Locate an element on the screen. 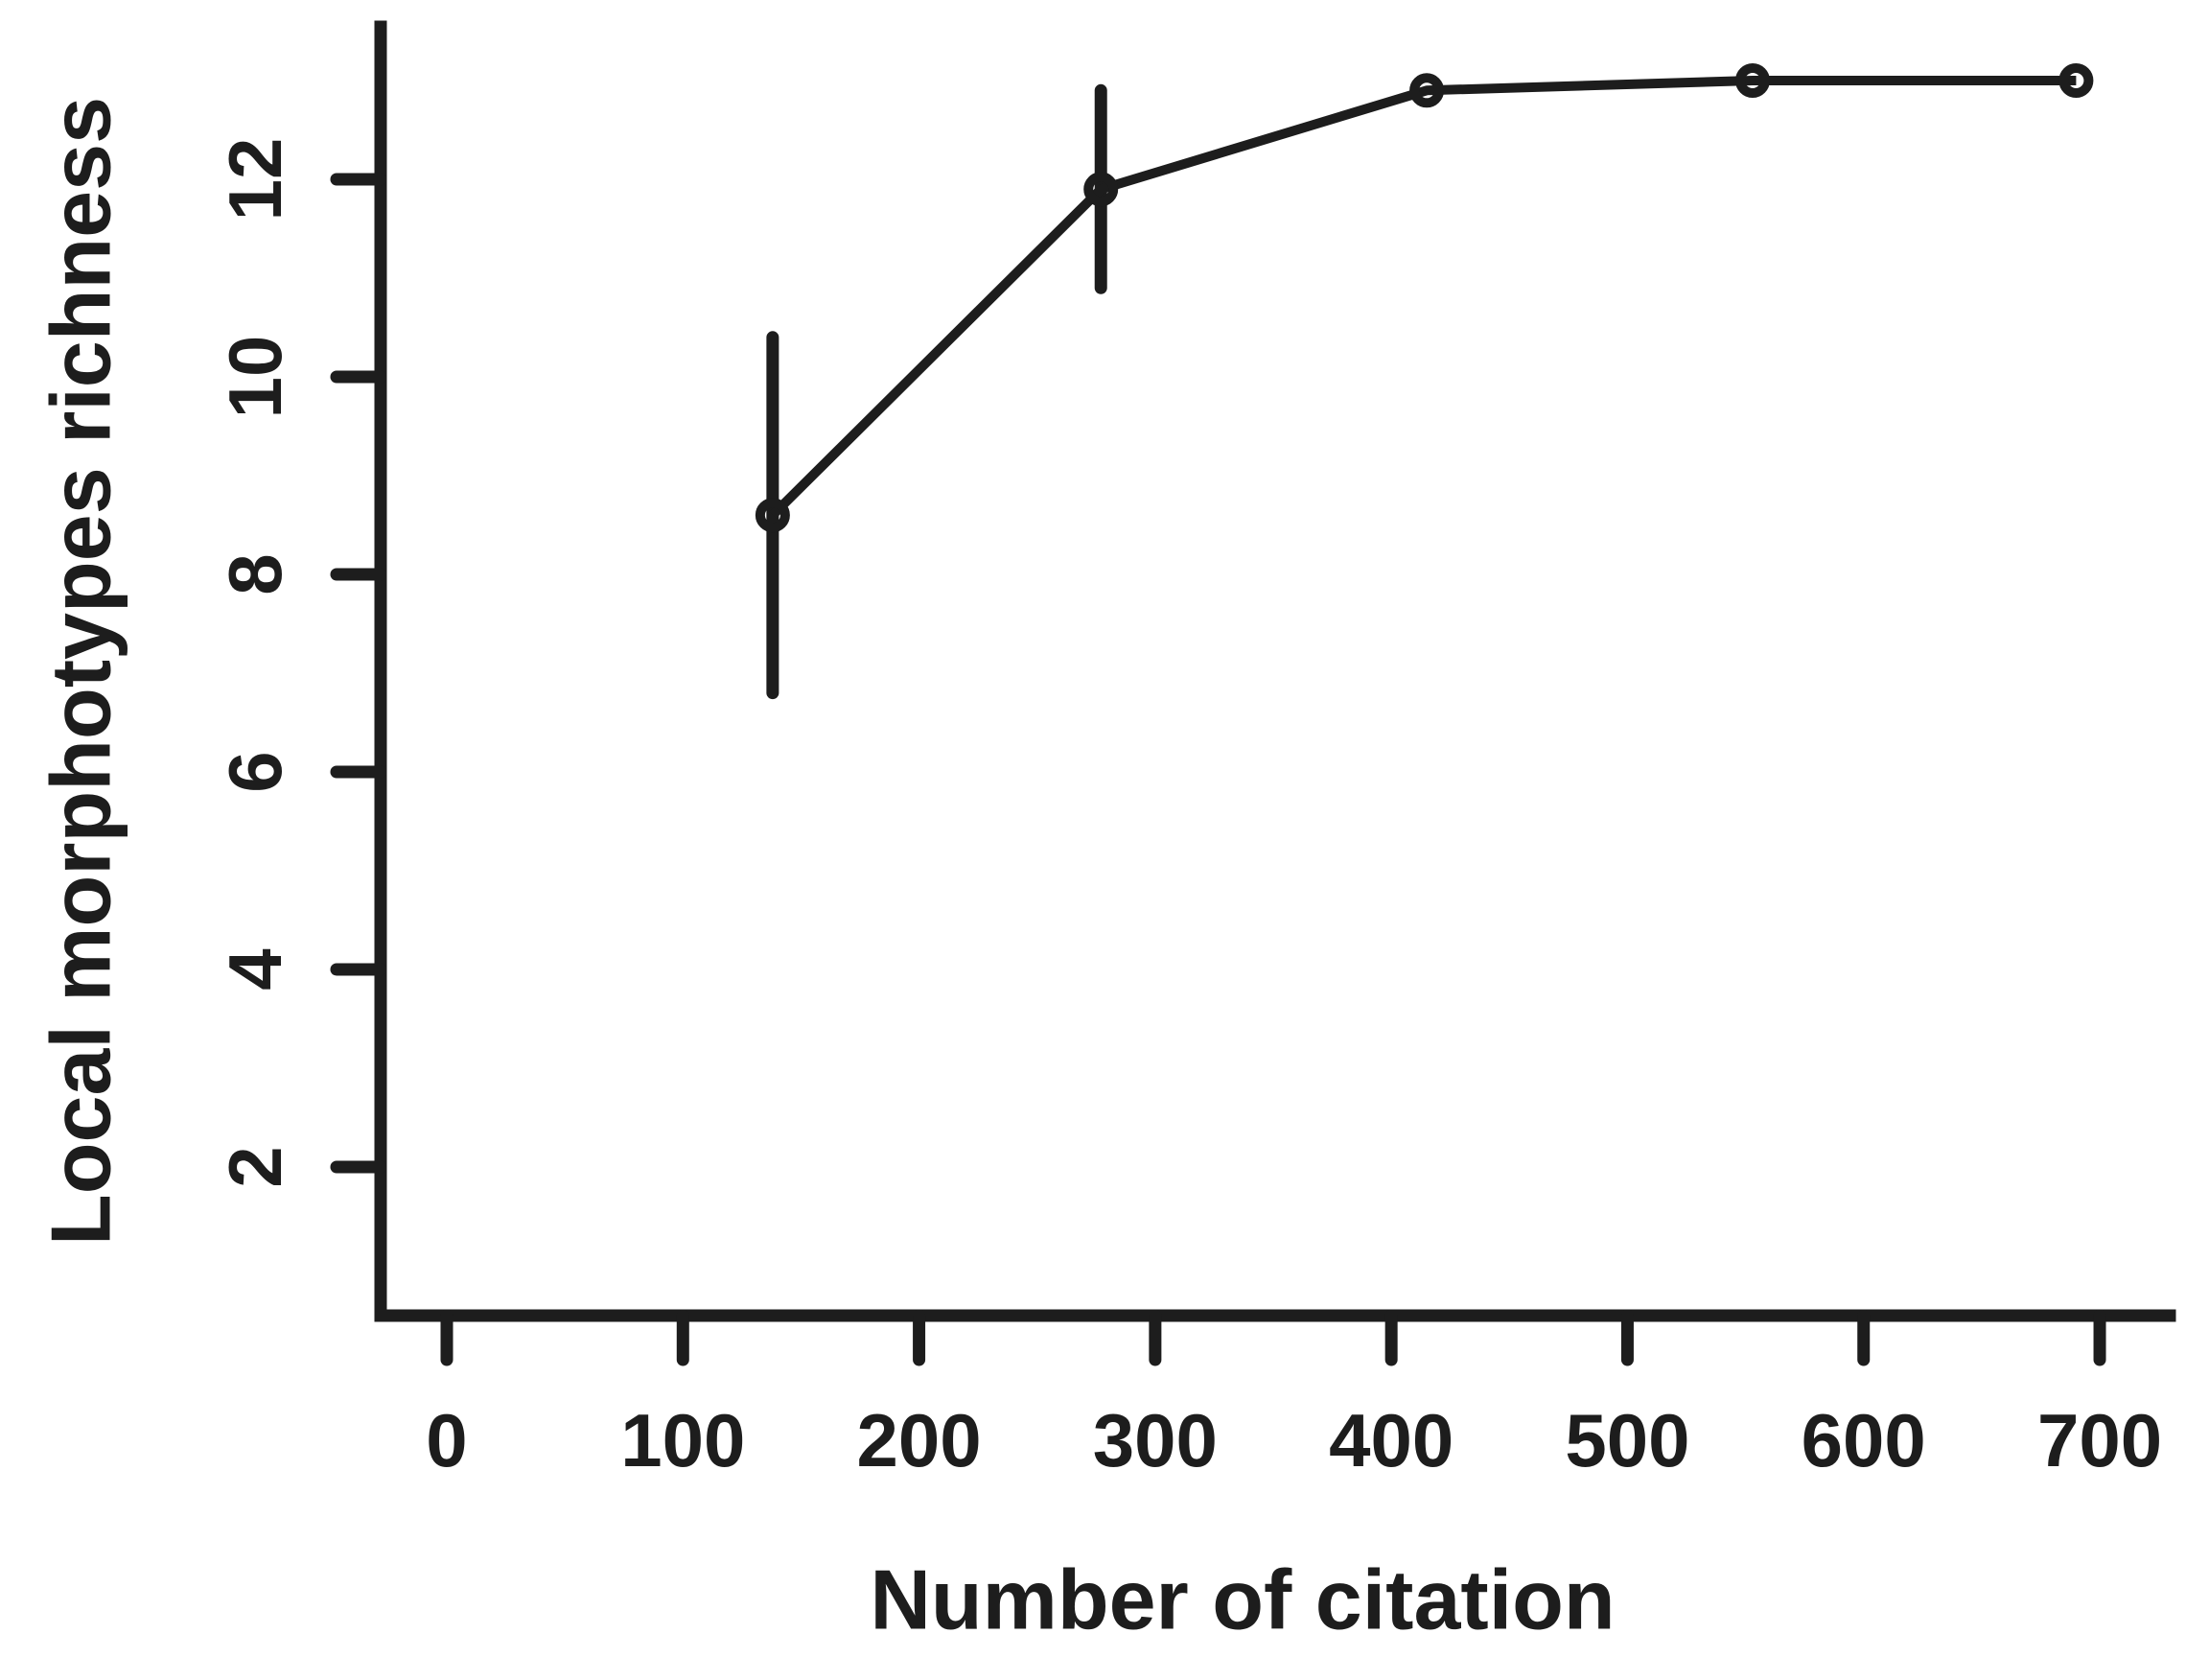 The height and width of the screenshot is (1680, 2209). x-tick-label: 100 is located at coordinates (683, 1440).